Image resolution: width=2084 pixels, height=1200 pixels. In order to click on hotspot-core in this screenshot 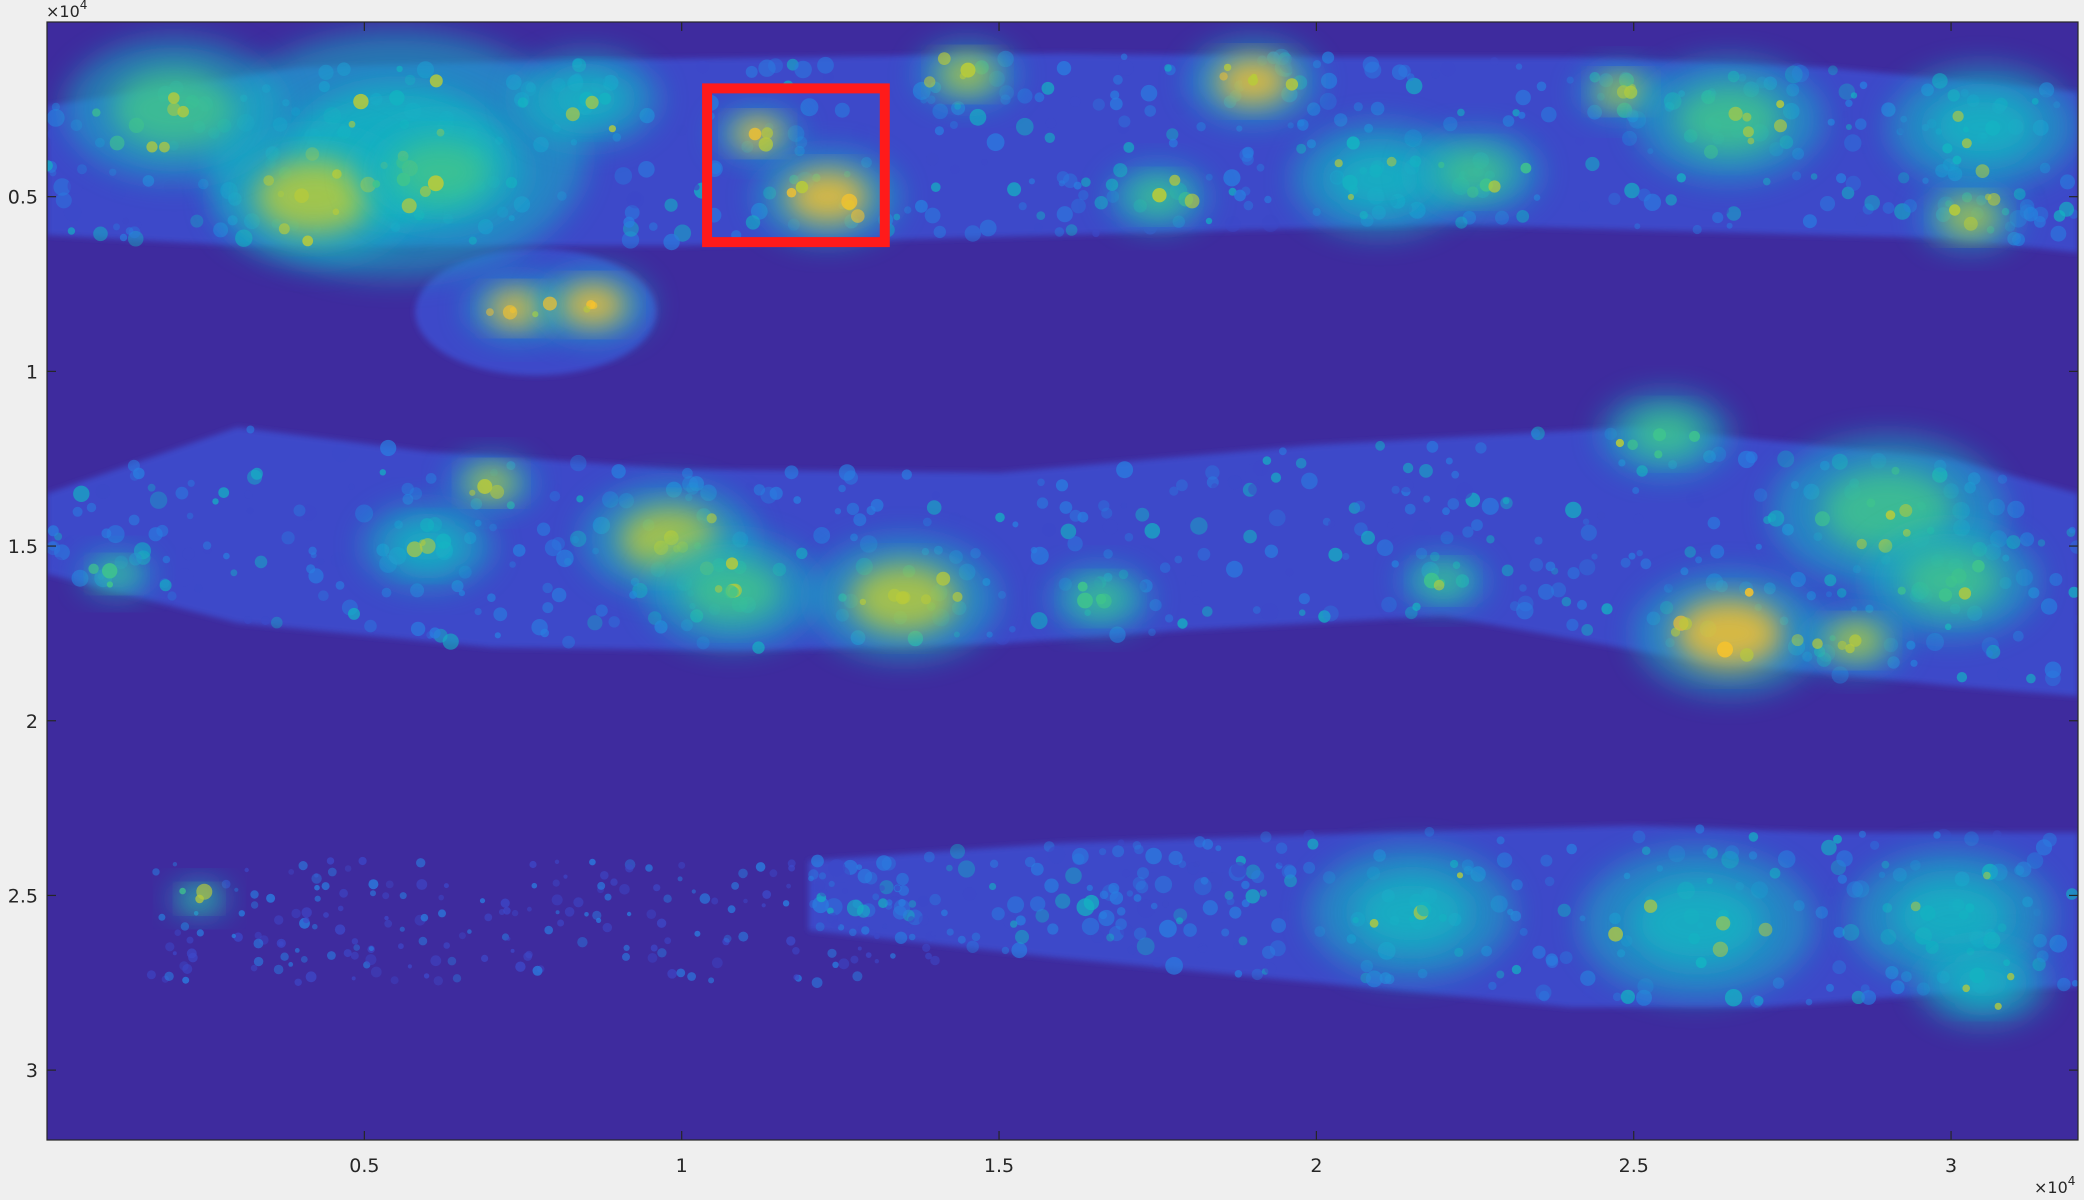, I will do `click(1380, 179)`.